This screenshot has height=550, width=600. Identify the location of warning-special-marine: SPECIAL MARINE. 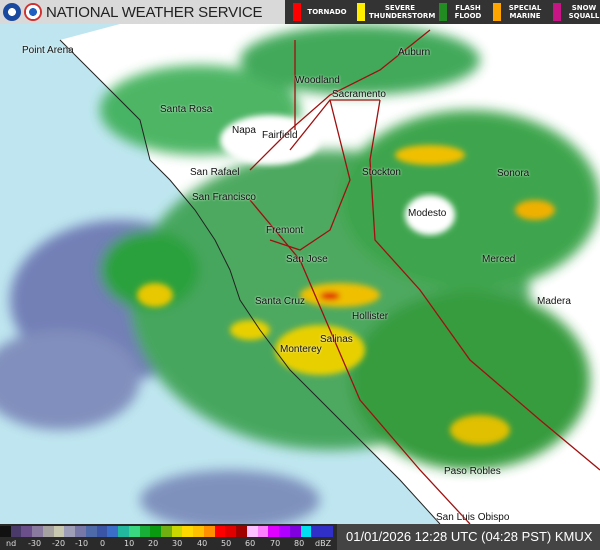
(515, 12).